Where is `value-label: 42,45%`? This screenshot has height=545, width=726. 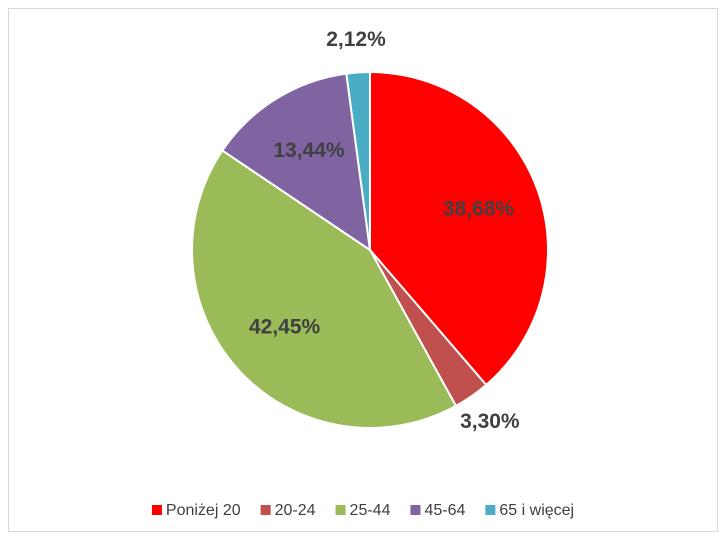 value-label: 42,45% is located at coordinates (285, 327).